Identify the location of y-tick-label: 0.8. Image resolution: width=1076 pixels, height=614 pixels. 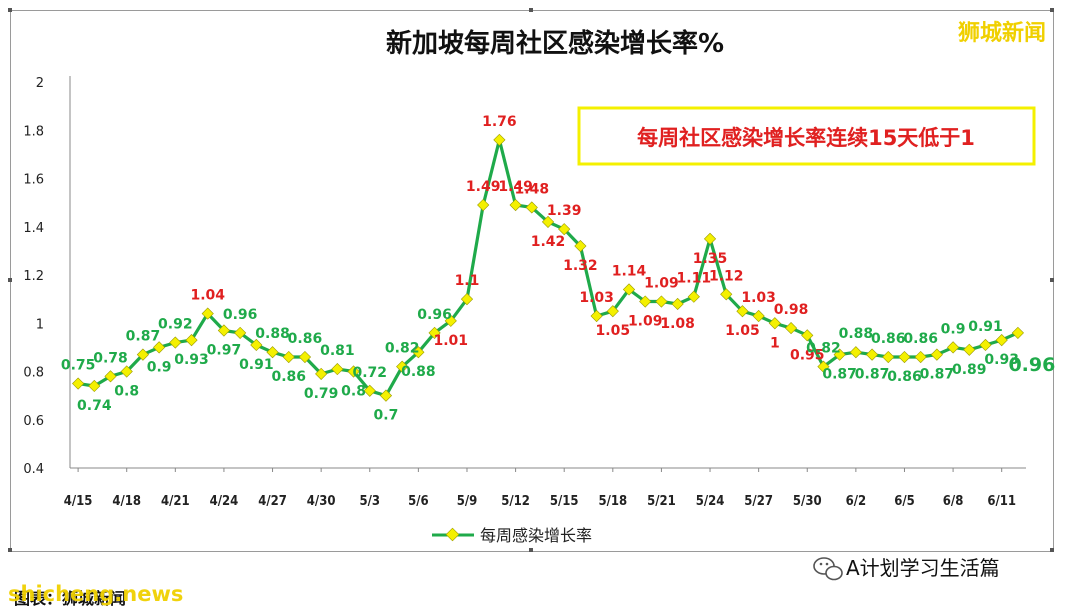
(33, 373).